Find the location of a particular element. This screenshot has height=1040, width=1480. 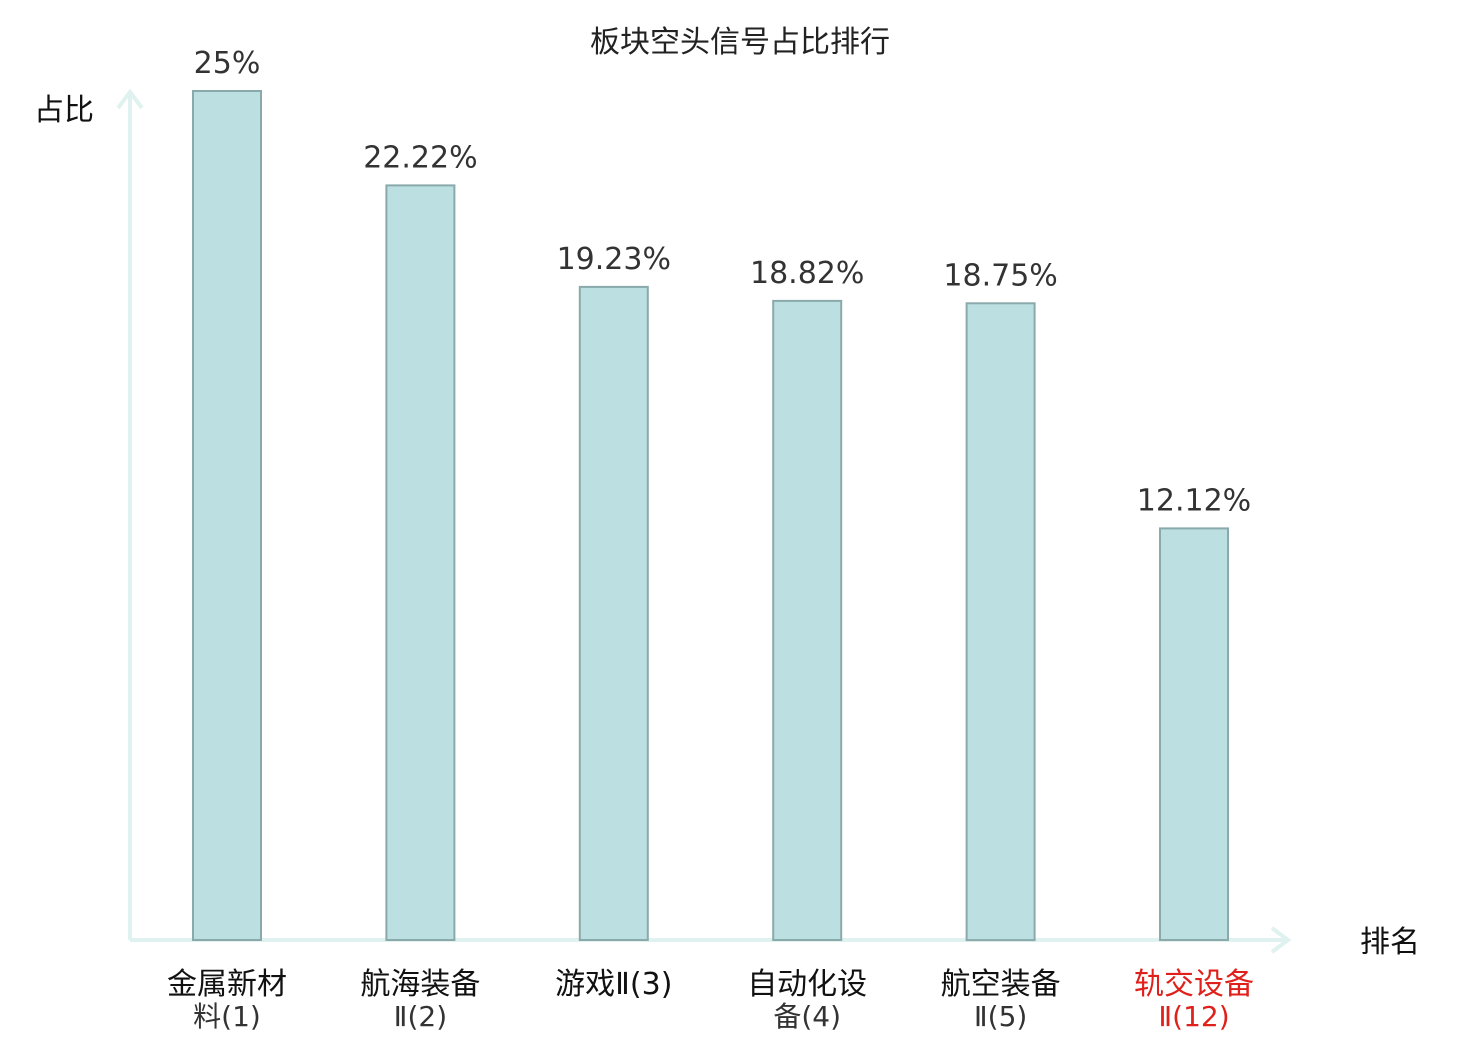

category-label-1-line2: 料(1) is located at coordinates (227, 1016).